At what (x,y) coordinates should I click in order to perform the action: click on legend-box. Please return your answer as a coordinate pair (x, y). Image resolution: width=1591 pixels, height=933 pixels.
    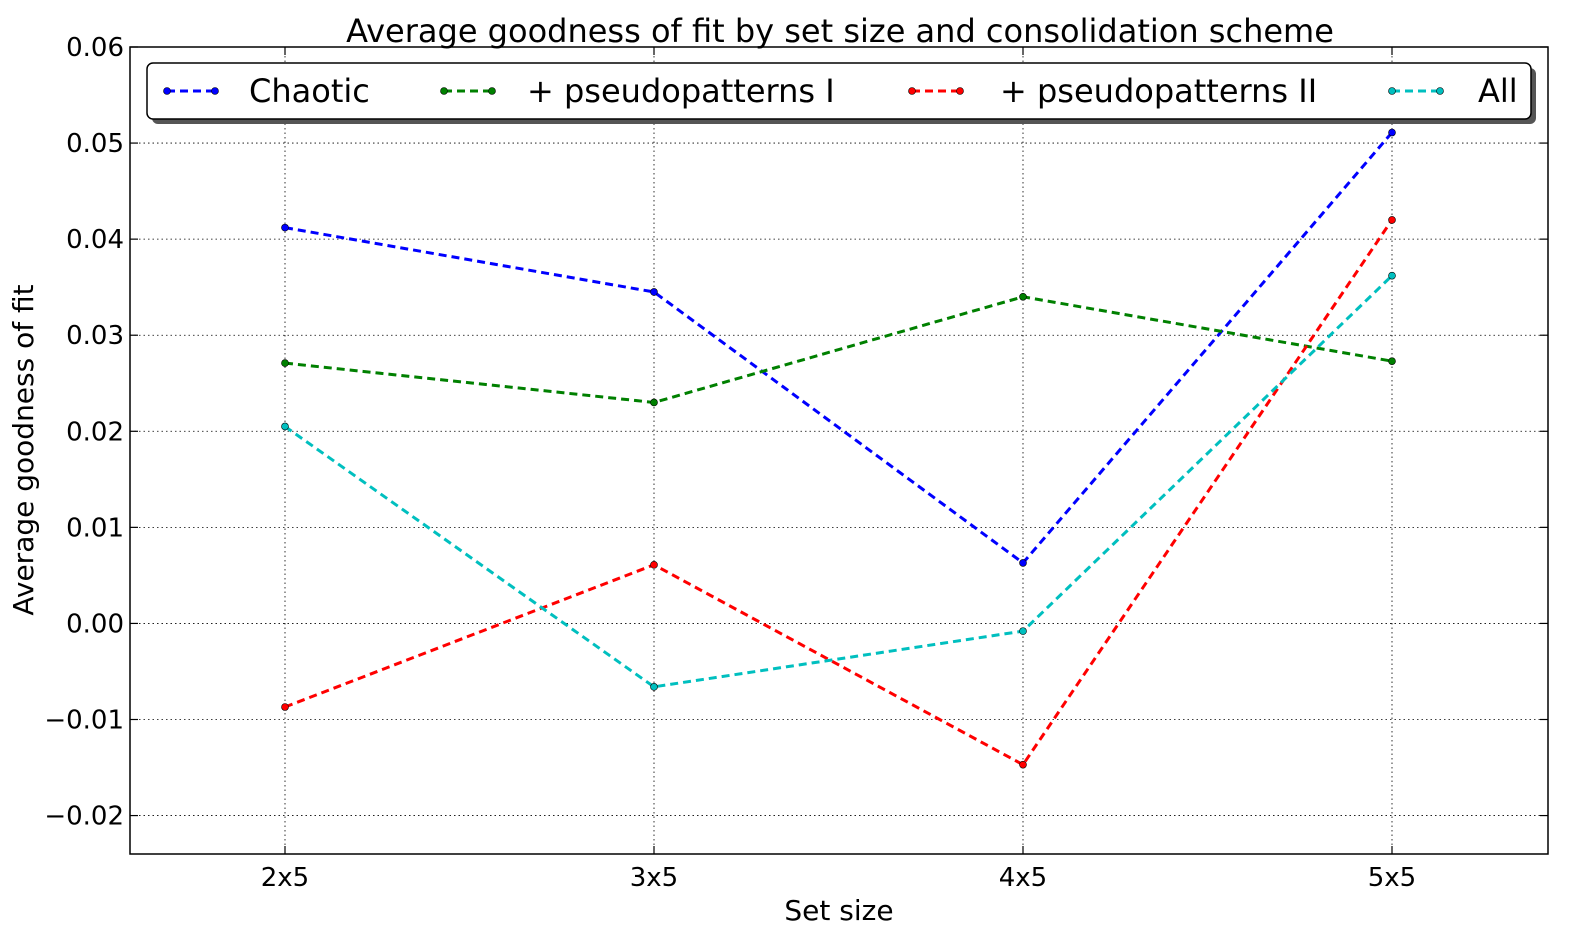
    Looking at the image, I should click on (839, 91).